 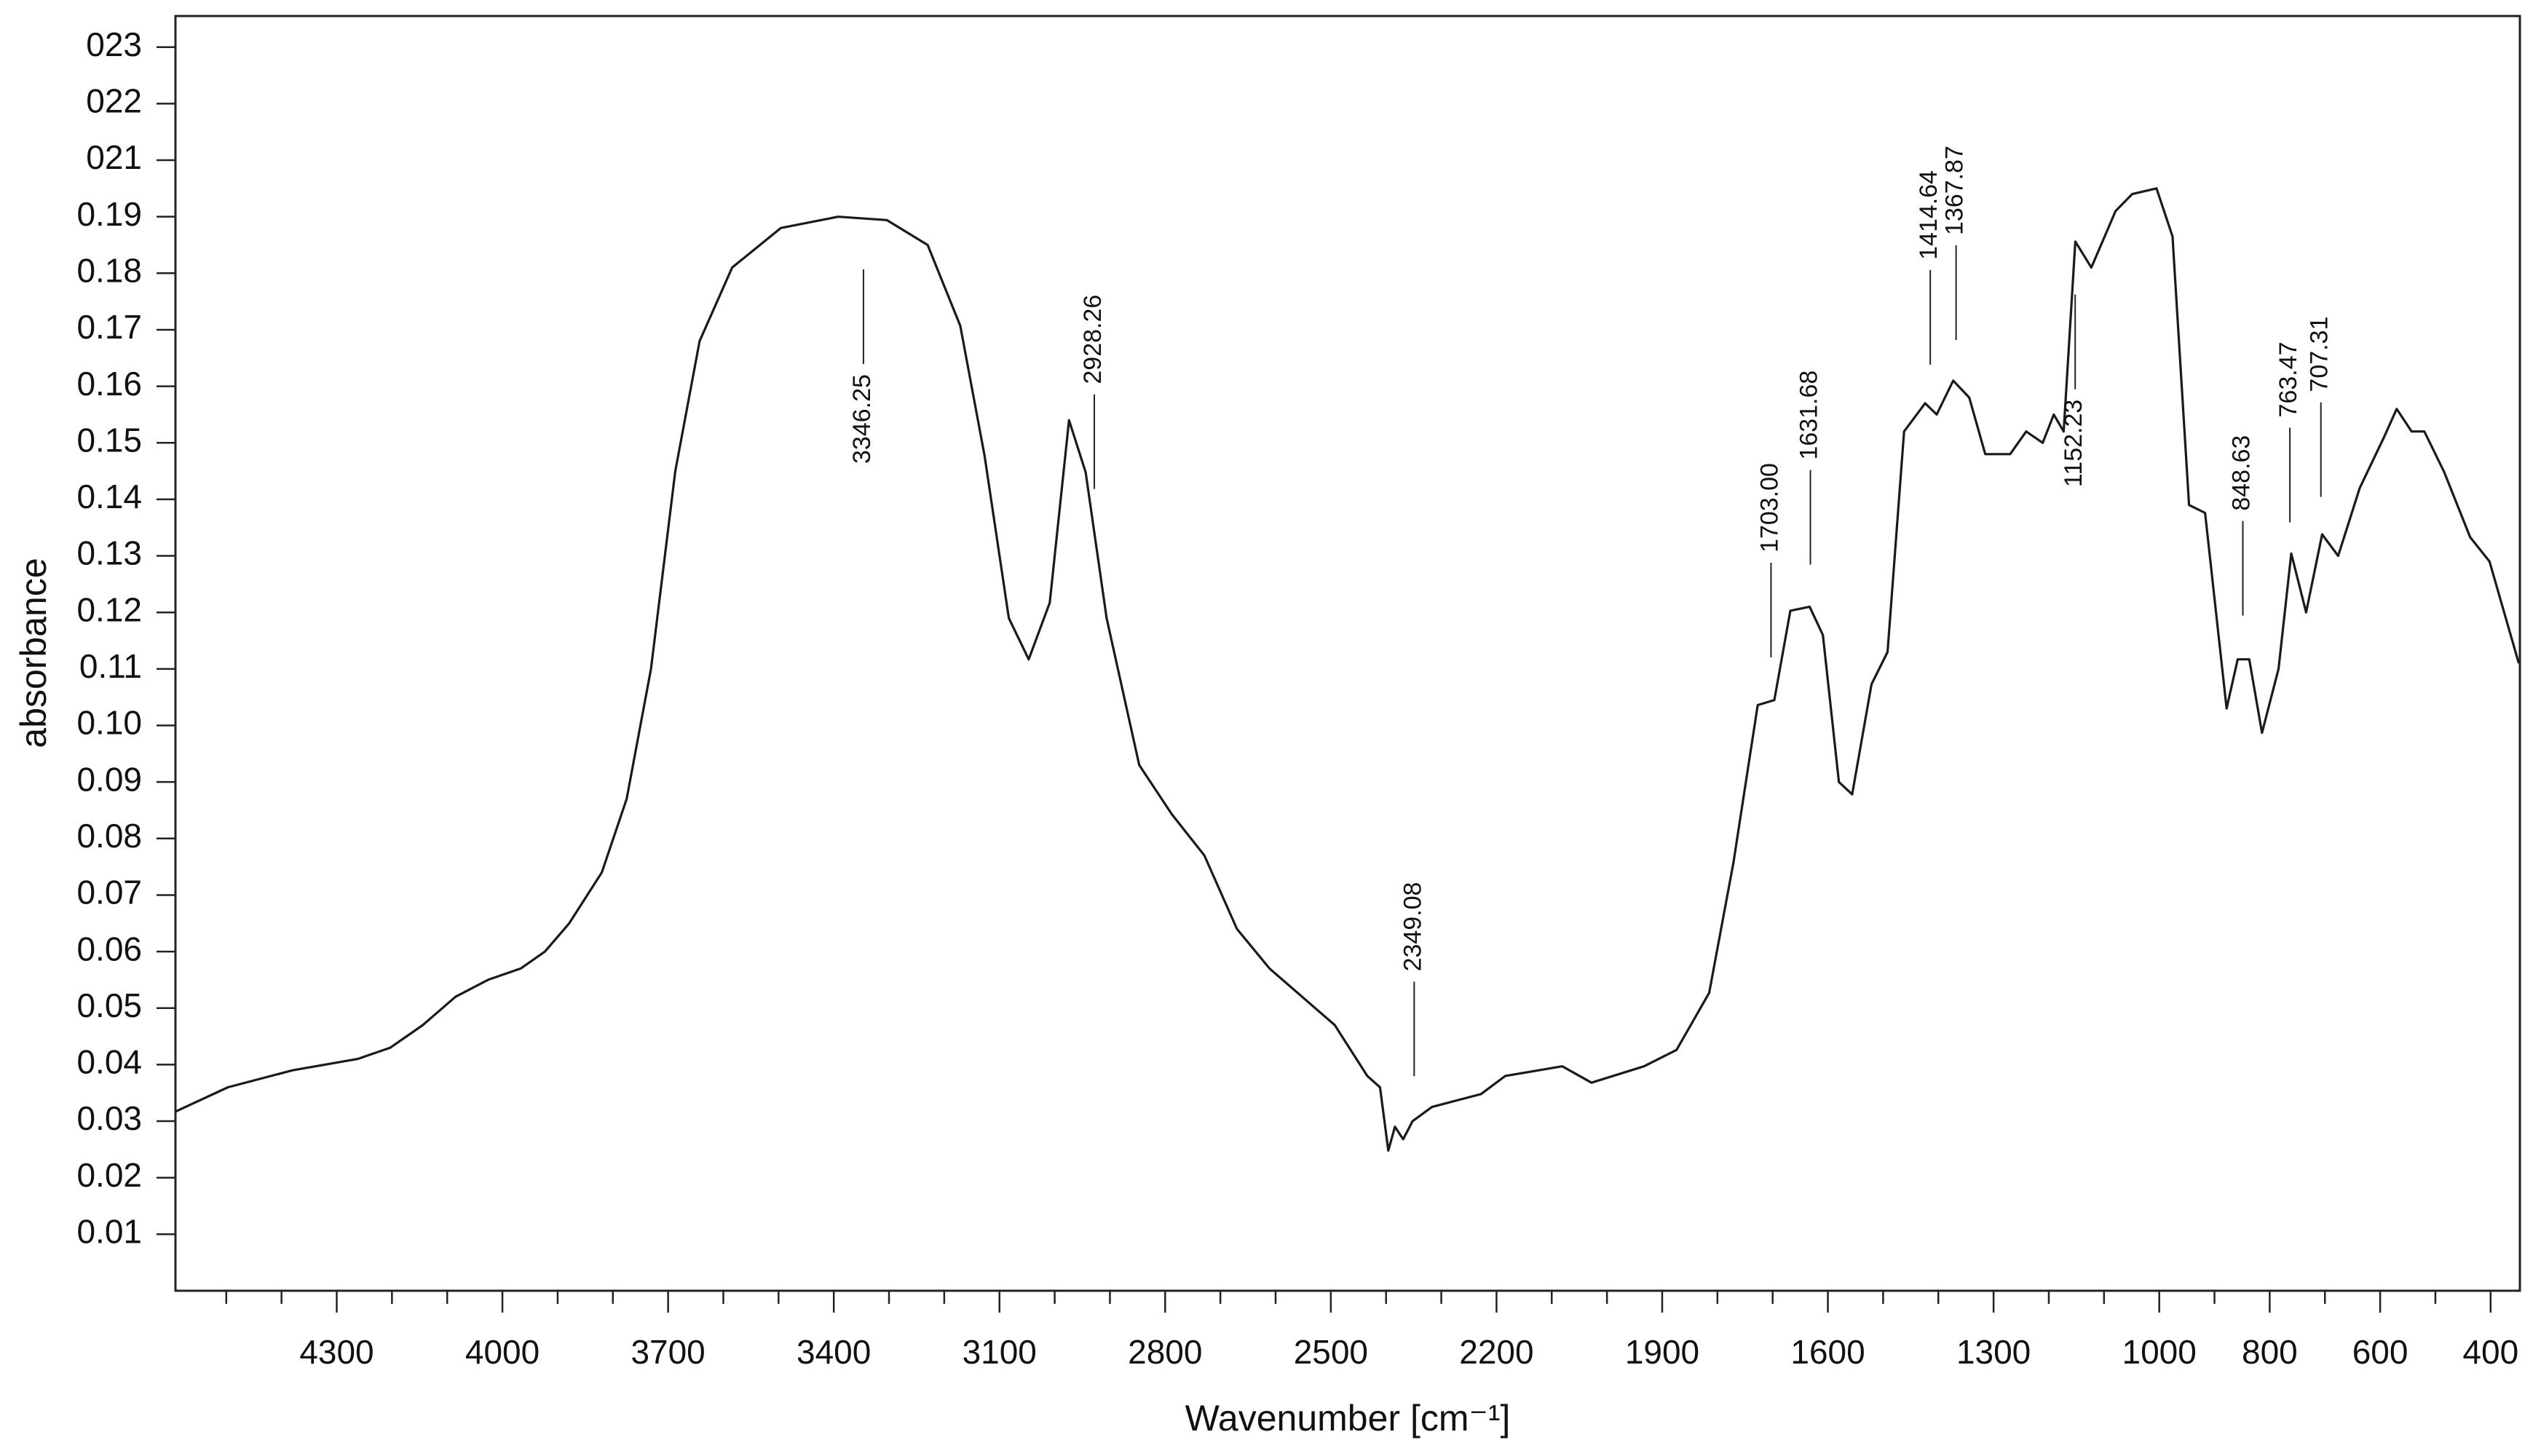 I want to click on y-tick-label: 021, so click(x=114, y=157).